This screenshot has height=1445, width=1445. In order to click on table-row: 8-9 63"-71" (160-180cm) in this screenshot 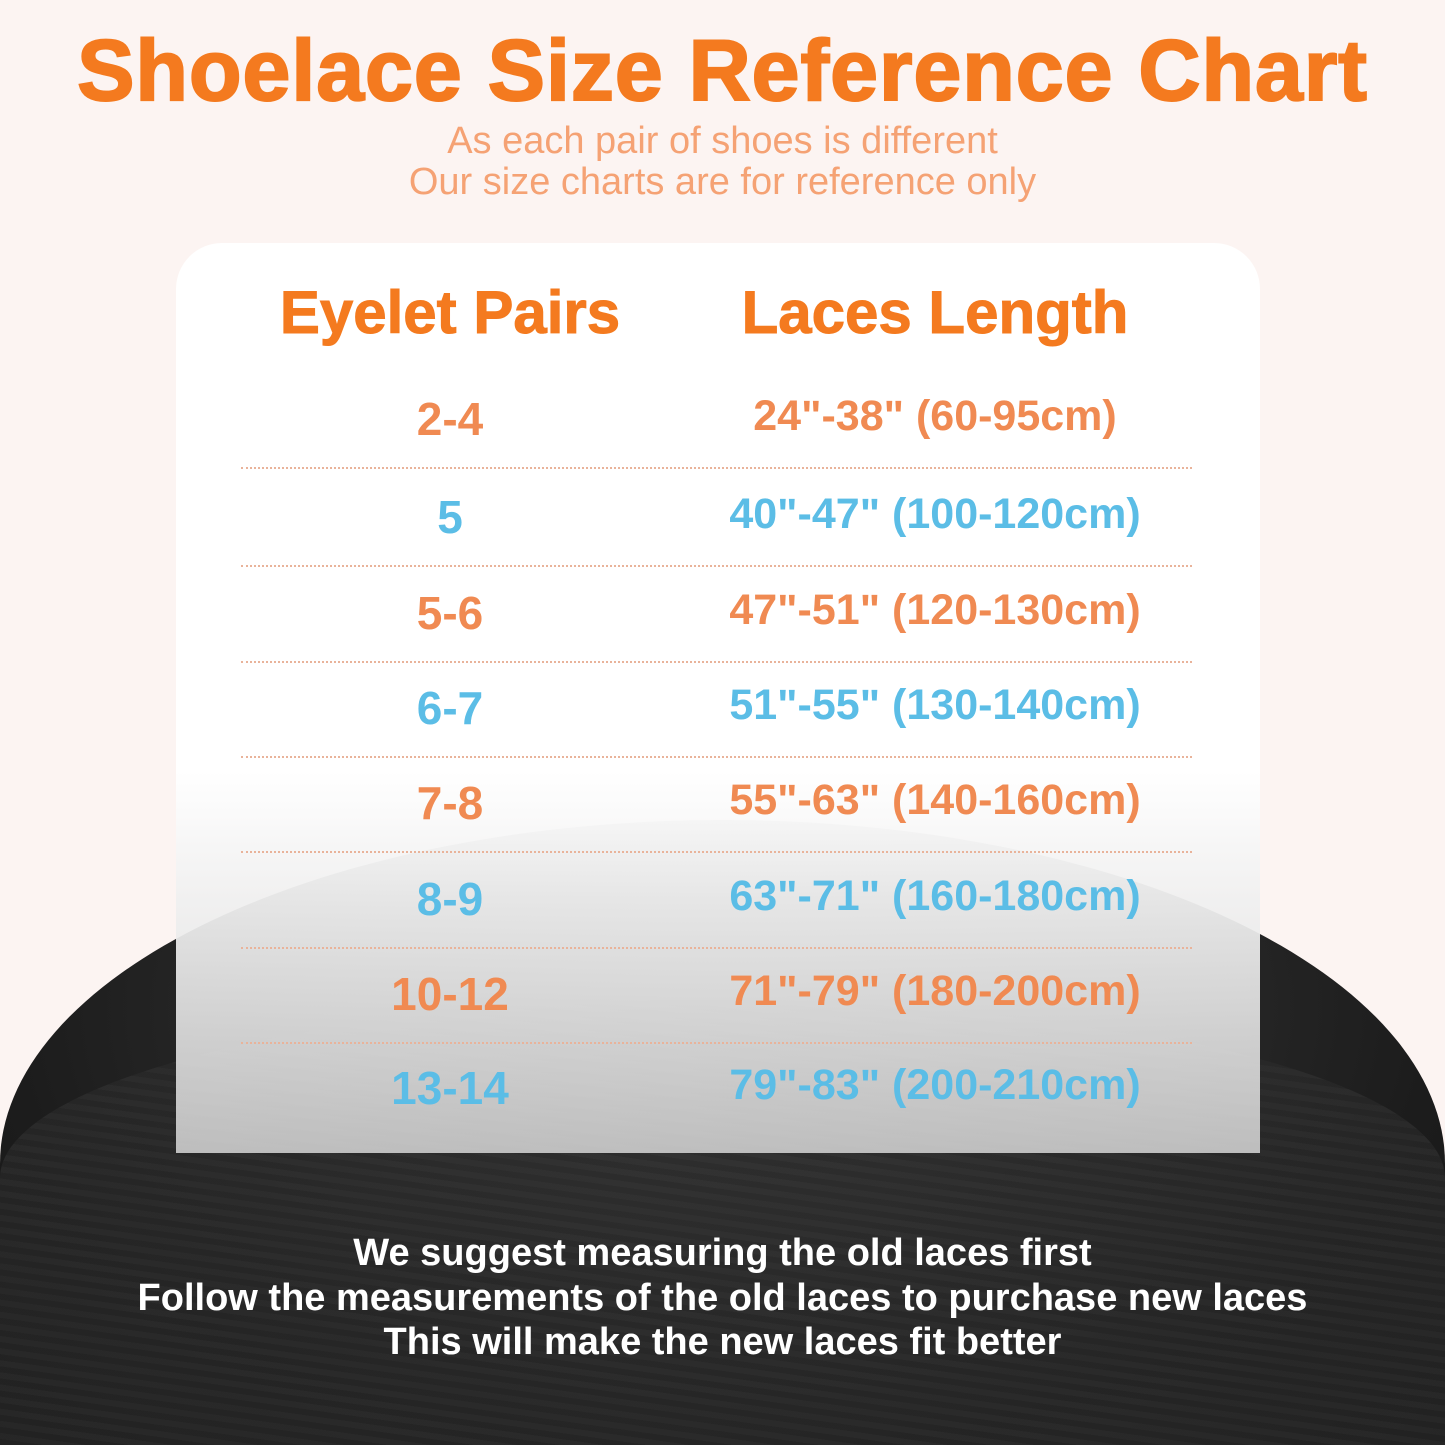, I will do `click(722, 902)`.